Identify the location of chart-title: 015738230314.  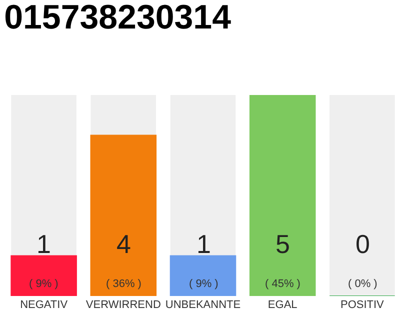
(118, 18).